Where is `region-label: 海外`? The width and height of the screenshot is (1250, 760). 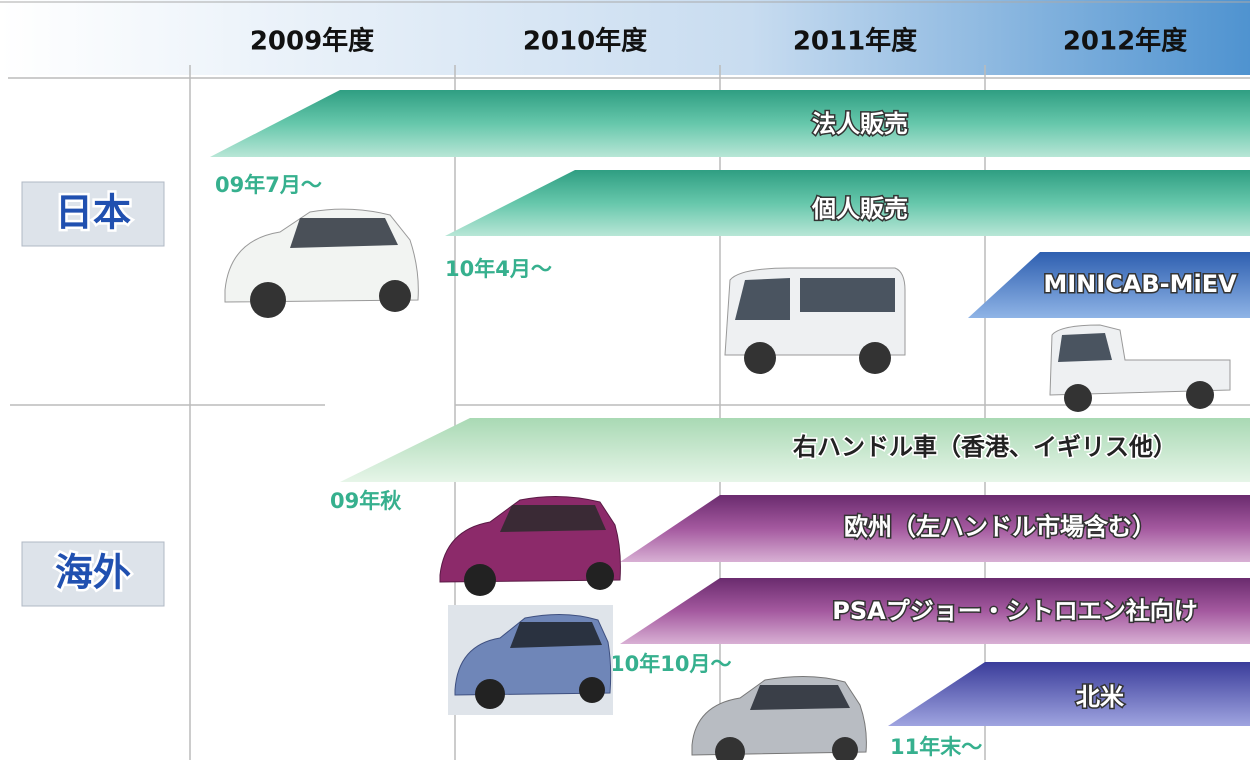
region-label: 海外 is located at coordinates (93, 573).